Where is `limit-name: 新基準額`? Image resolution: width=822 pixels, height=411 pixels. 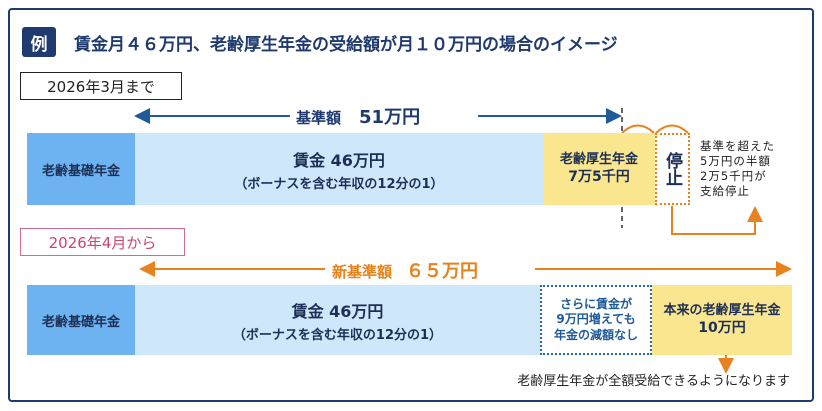
limit-name: 新基準額 is located at coordinates (362, 272).